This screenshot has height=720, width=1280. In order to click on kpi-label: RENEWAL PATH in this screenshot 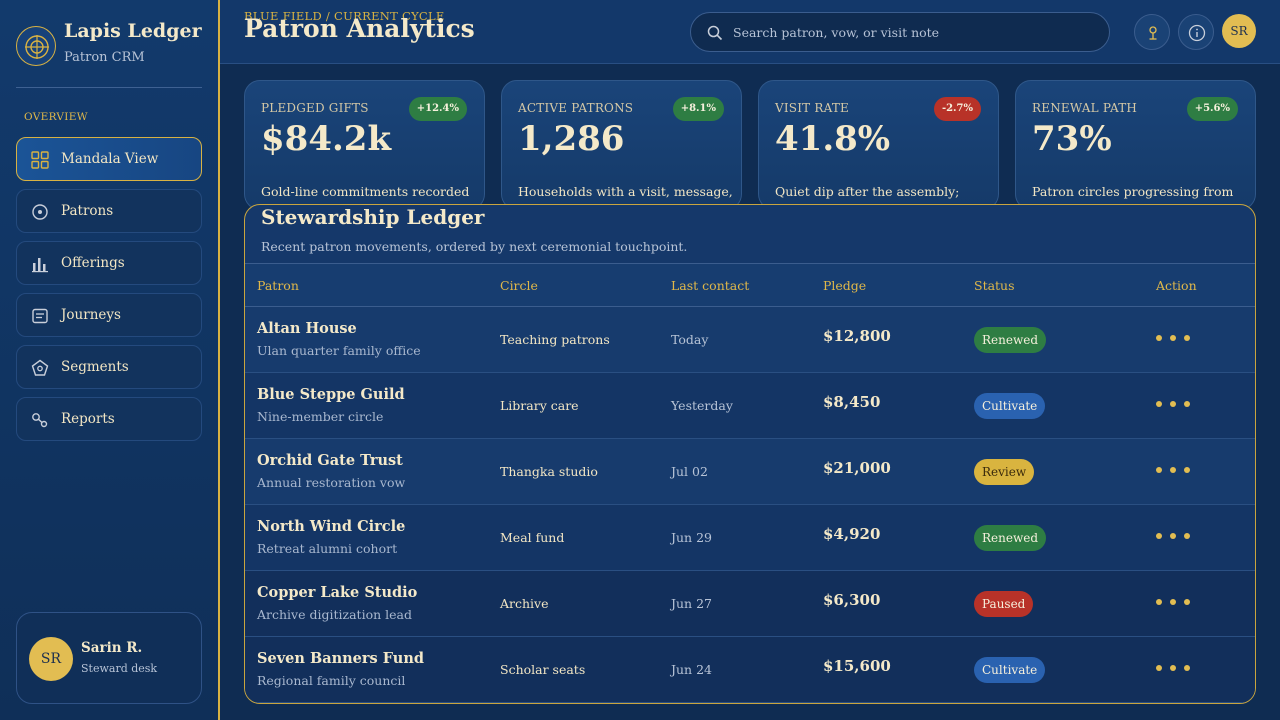, I will do `click(1085, 108)`.